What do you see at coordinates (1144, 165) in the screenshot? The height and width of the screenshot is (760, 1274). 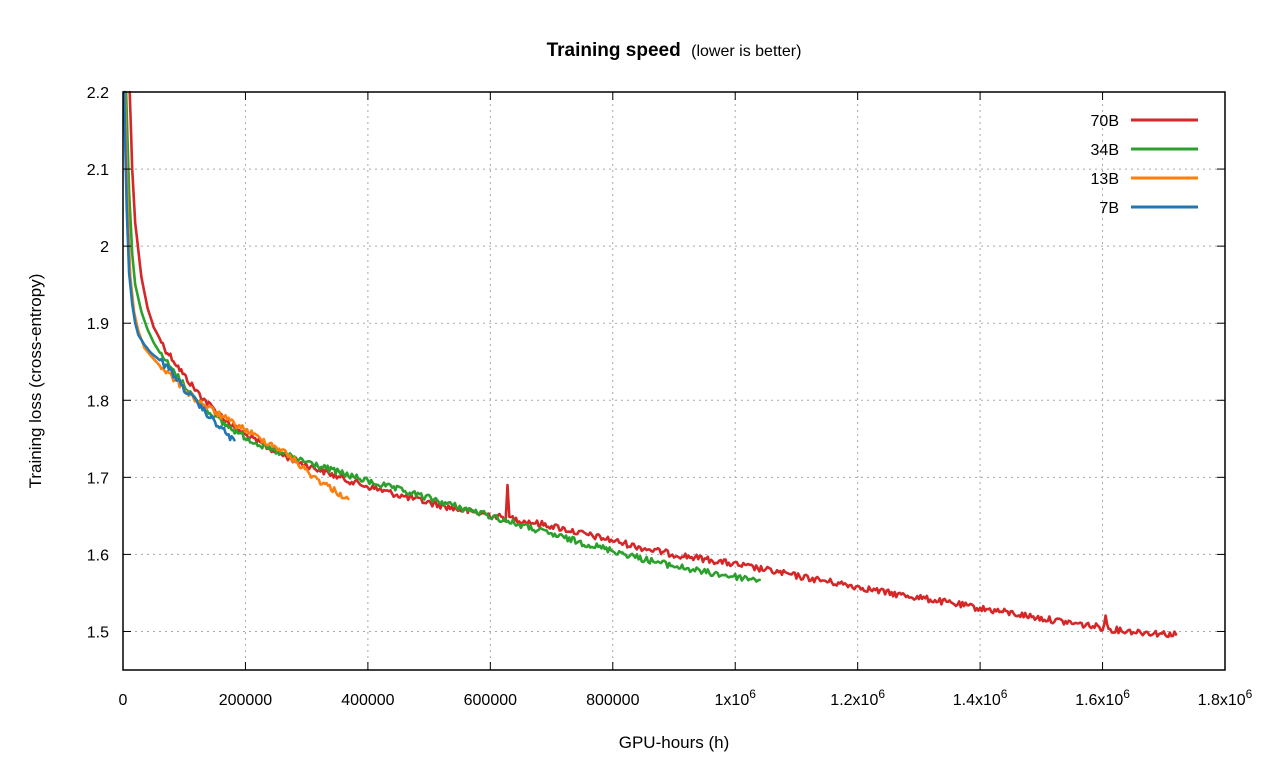 I see `legend: 70B 34B 13B 7B` at bounding box center [1144, 165].